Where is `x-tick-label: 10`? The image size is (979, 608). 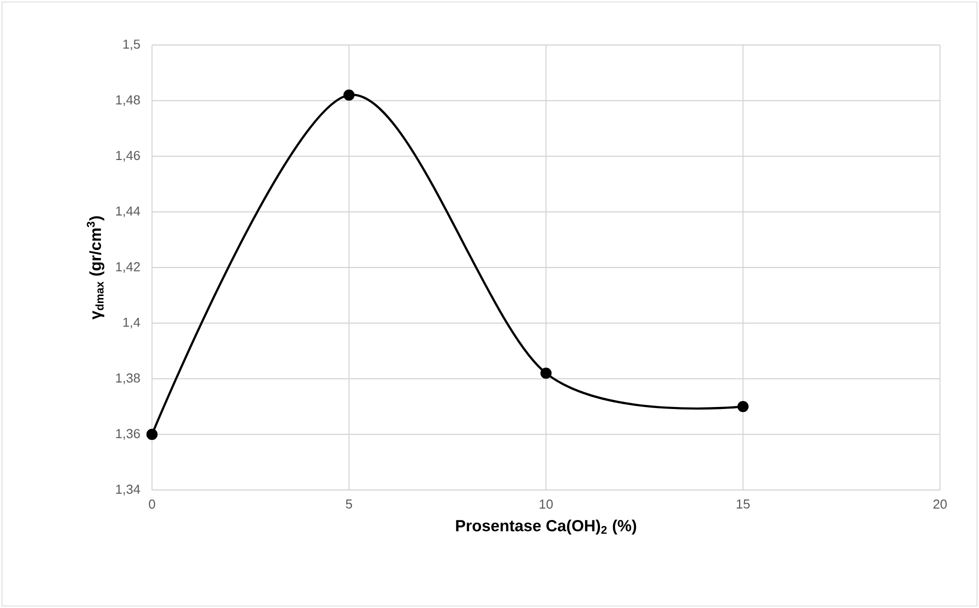 x-tick-label: 10 is located at coordinates (546, 504).